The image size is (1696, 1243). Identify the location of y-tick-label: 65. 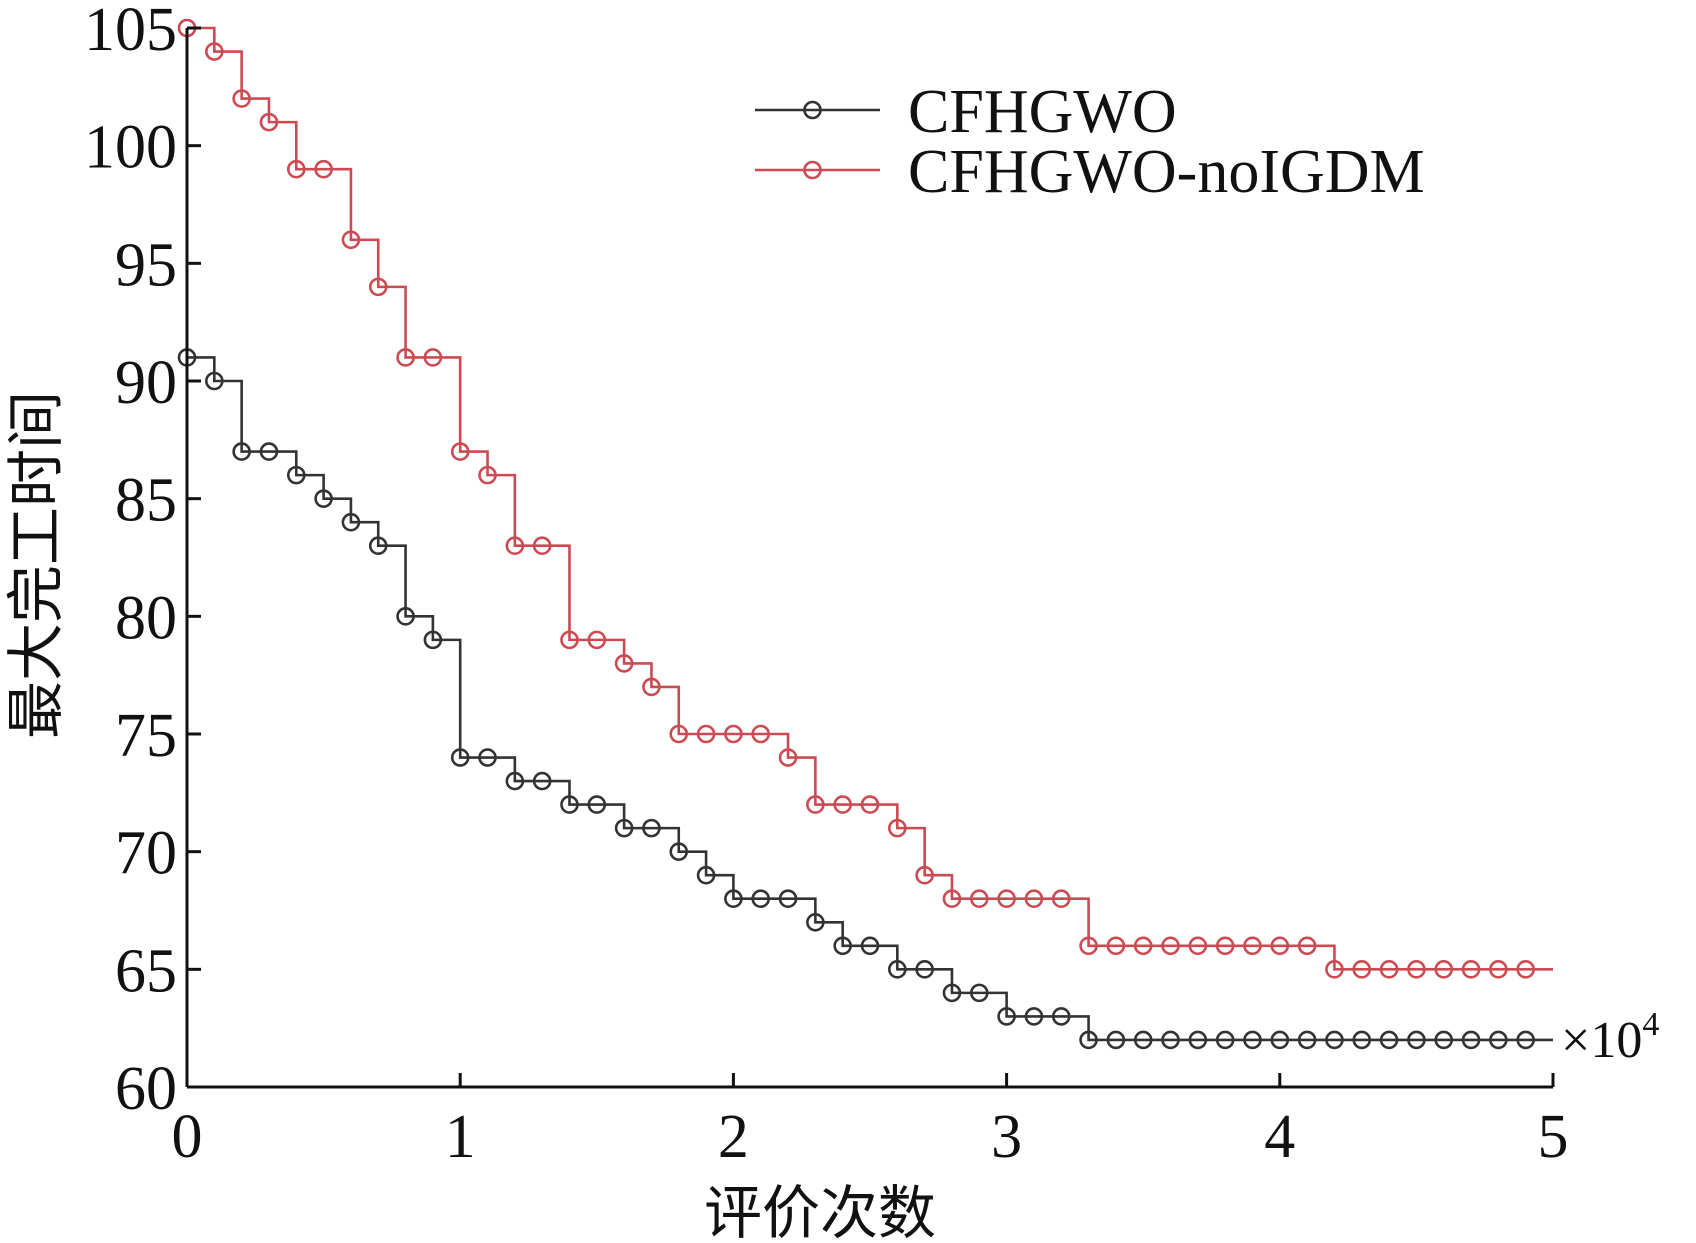
(146, 971).